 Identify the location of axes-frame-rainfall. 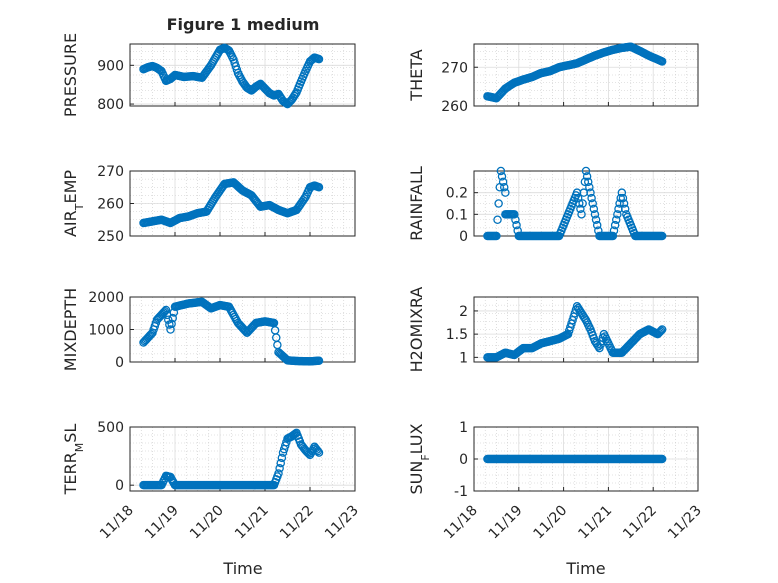
(586, 203).